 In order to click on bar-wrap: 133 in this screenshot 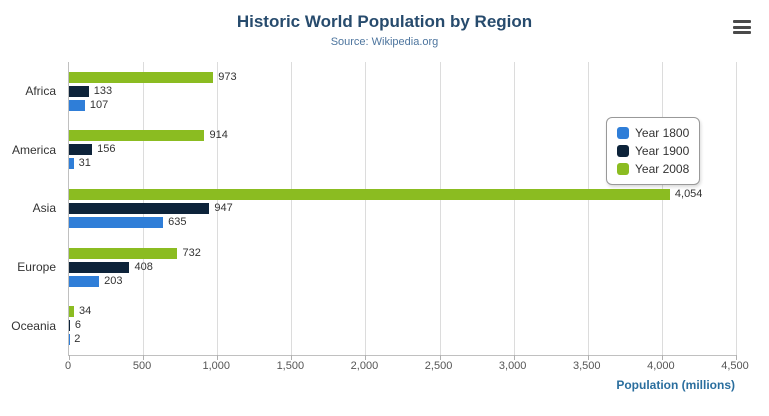, I will do `click(402, 90)`.